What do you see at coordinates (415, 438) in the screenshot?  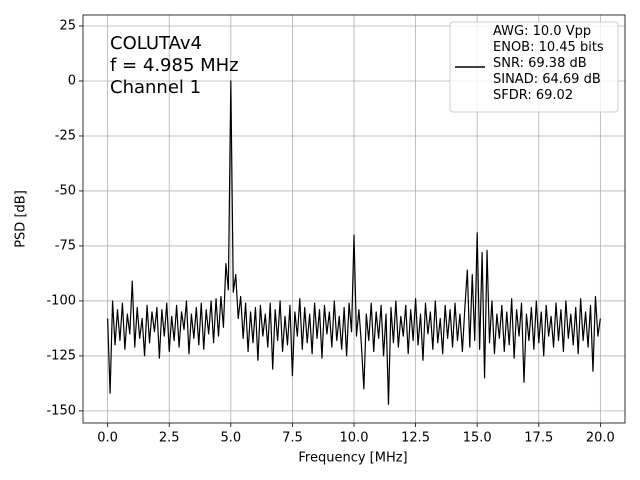 I see `x-tick-label: 12.5` at bounding box center [415, 438].